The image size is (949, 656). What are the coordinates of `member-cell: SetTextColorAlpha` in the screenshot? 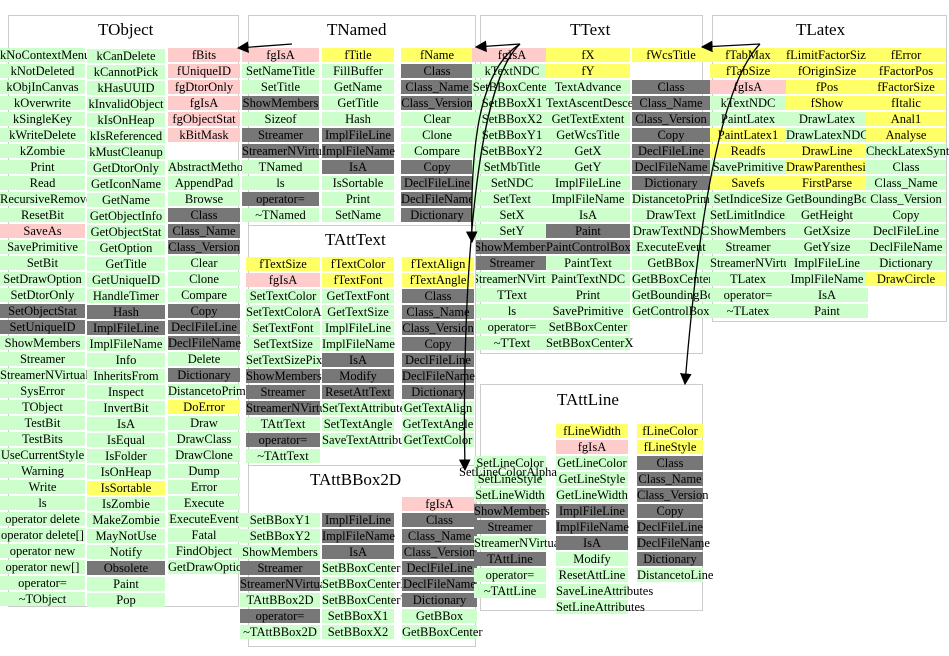 It's located at (295, 312).